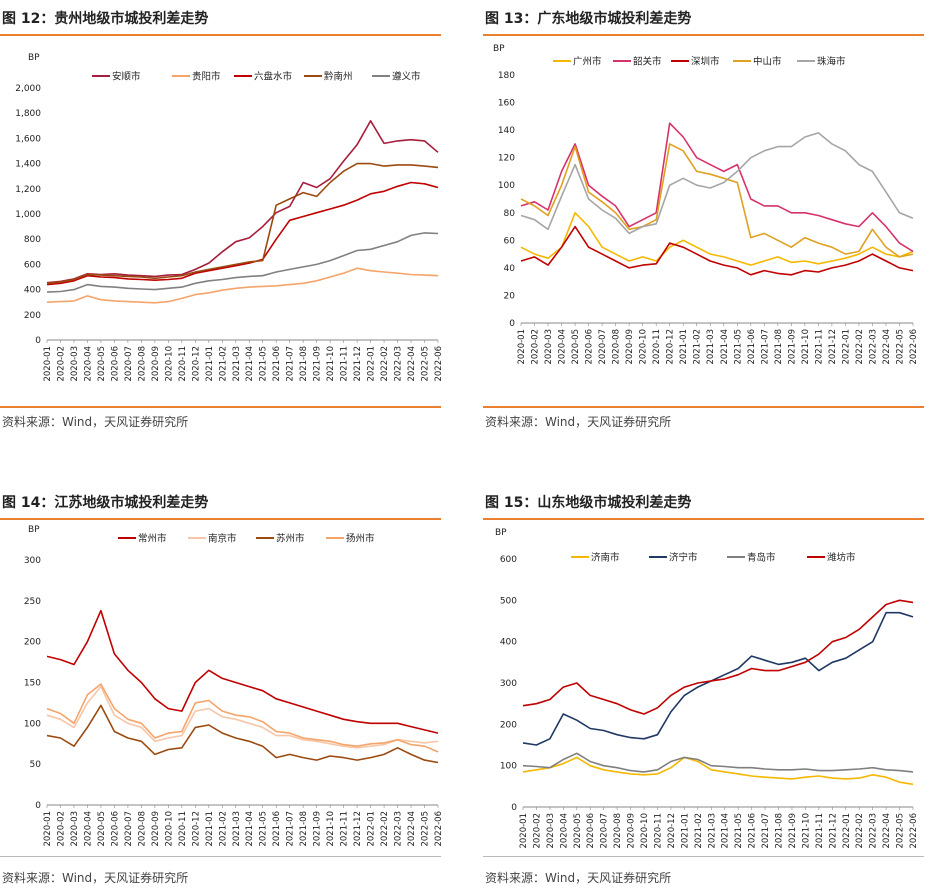 The image size is (939, 893). I want to click on y-tick-label: 1,600, so click(28, 139).